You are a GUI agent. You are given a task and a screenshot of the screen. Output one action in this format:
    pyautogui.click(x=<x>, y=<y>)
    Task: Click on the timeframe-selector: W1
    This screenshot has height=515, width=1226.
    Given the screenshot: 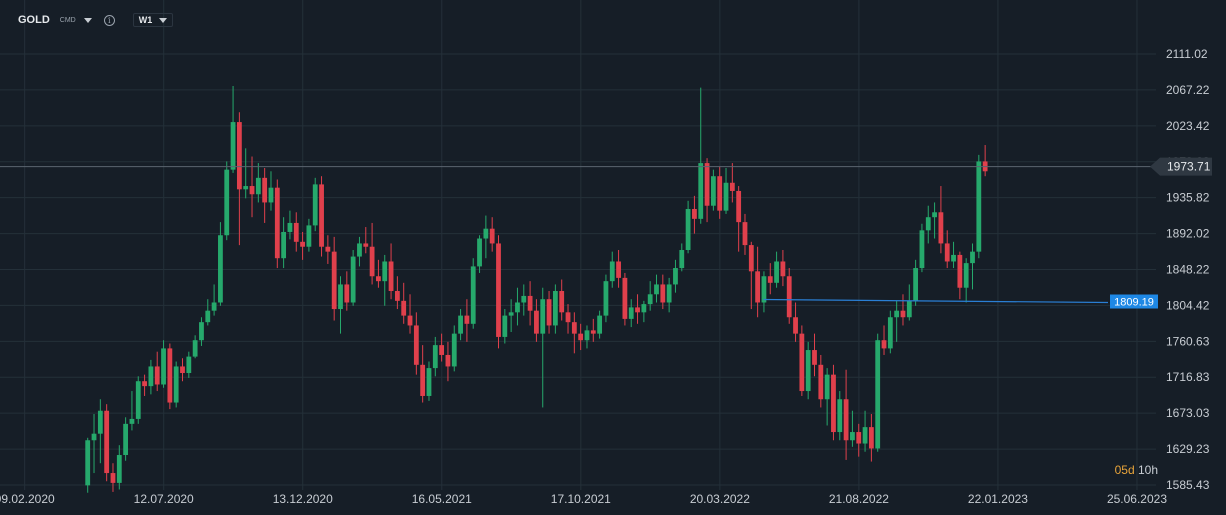 What is the action you would take?
    pyautogui.click(x=153, y=20)
    